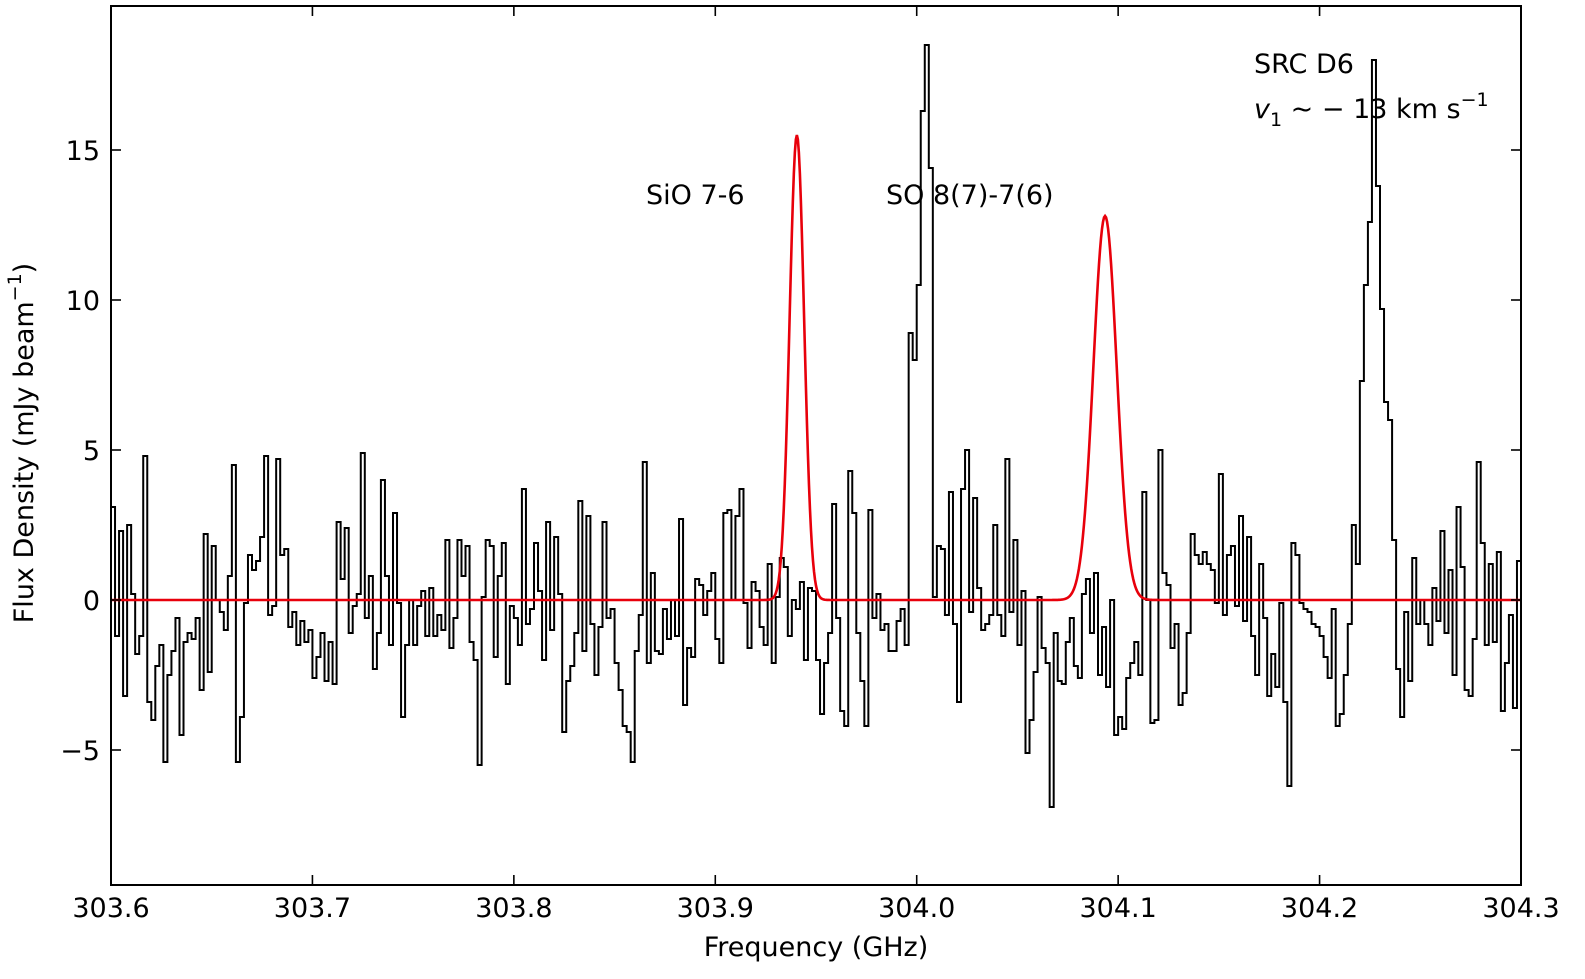 This screenshot has height=979, width=1585. What do you see at coordinates (695, 195) in the screenshot?
I see `line-label-sio: SiO 7-6` at bounding box center [695, 195].